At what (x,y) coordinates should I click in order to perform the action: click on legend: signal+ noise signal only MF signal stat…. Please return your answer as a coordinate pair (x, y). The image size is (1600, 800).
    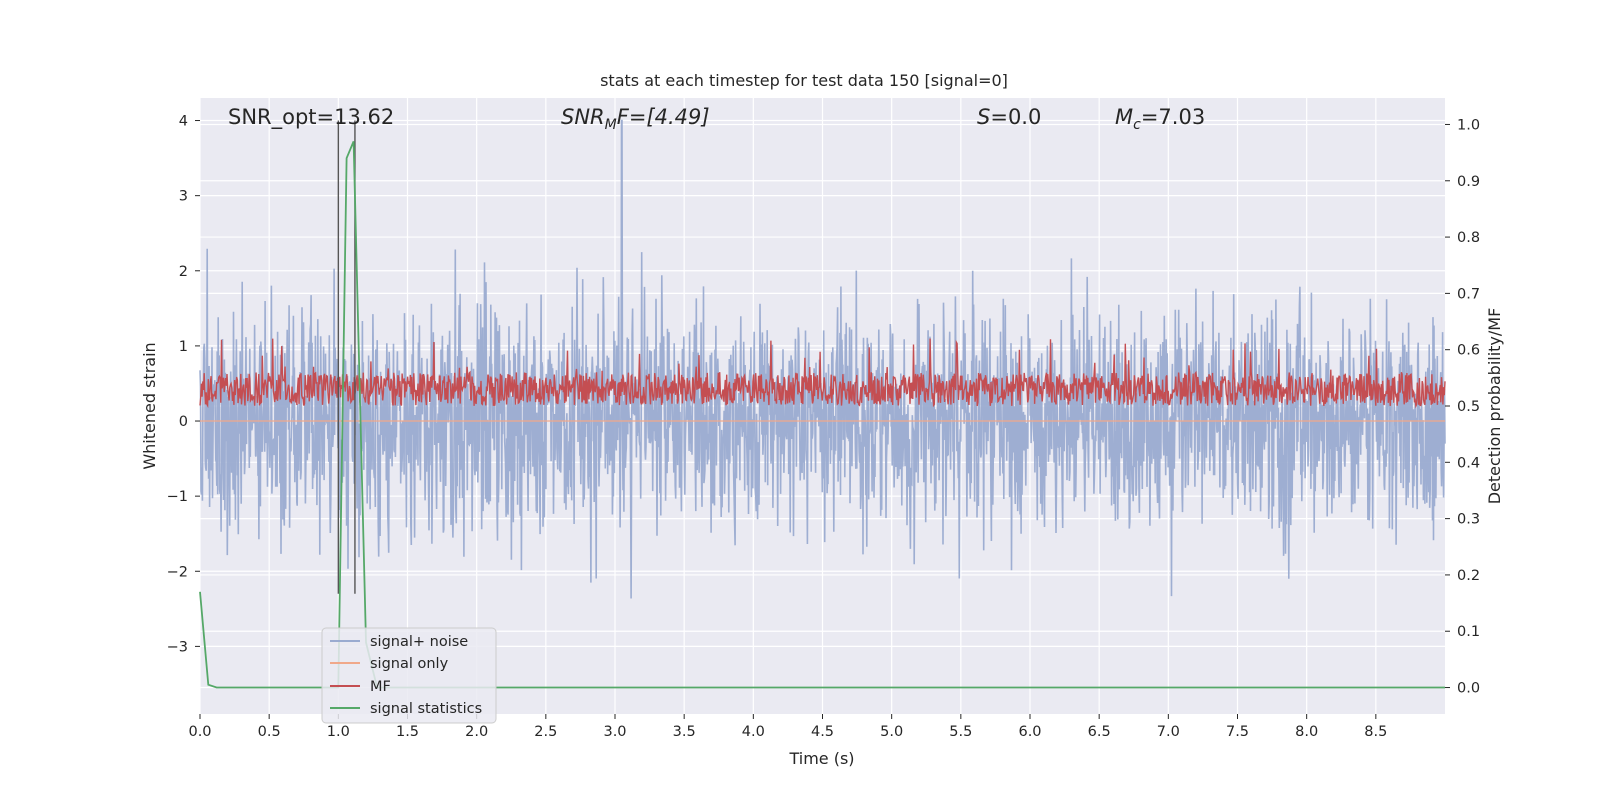
    Looking at the image, I should click on (409, 675).